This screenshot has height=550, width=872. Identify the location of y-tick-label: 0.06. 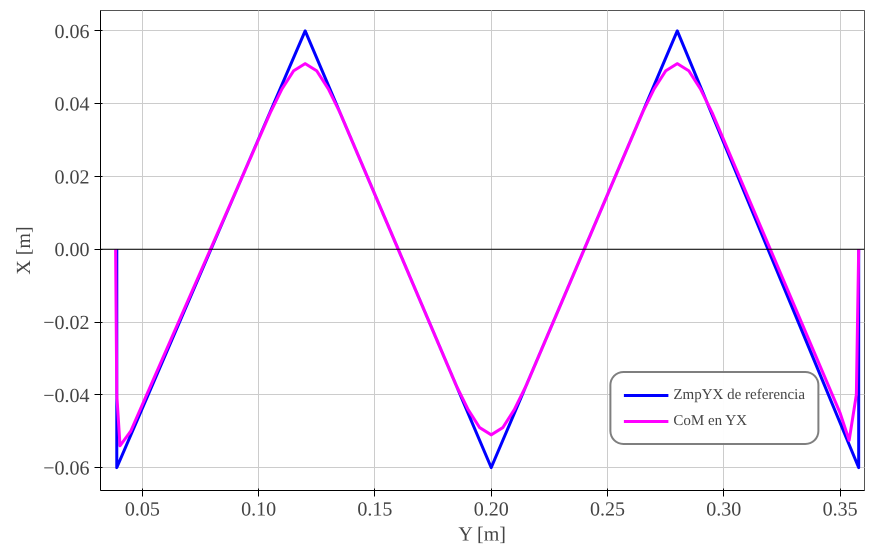
(72, 31).